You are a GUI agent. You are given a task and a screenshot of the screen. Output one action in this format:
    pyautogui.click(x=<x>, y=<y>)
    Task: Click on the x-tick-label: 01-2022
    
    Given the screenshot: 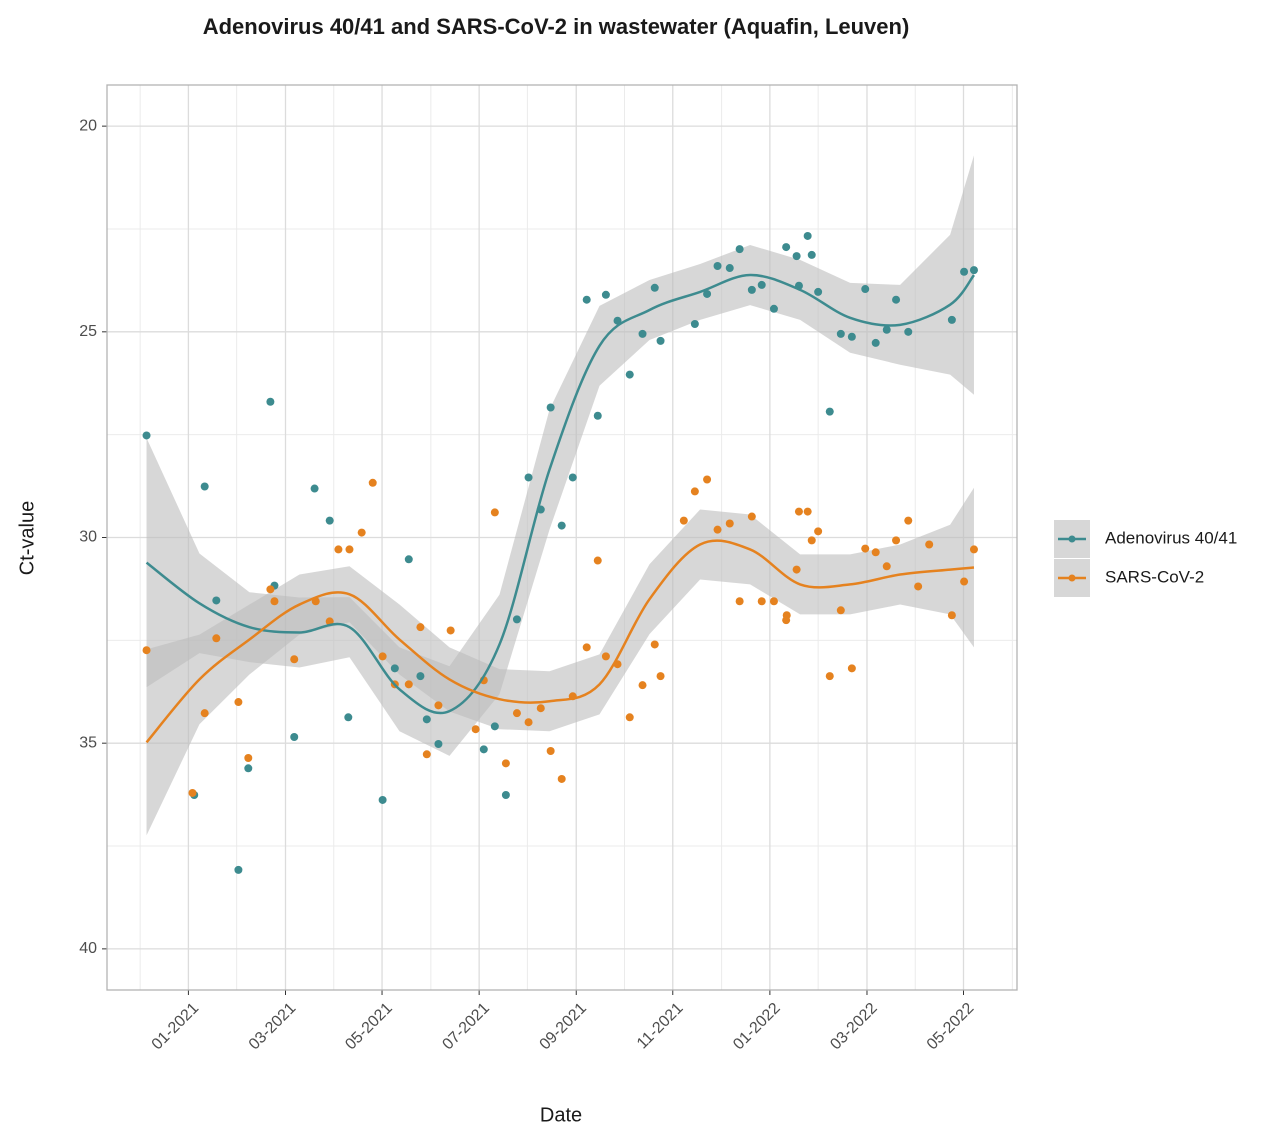 What is the action you would take?
    pyautogui.click(x=757, y=1027)
    